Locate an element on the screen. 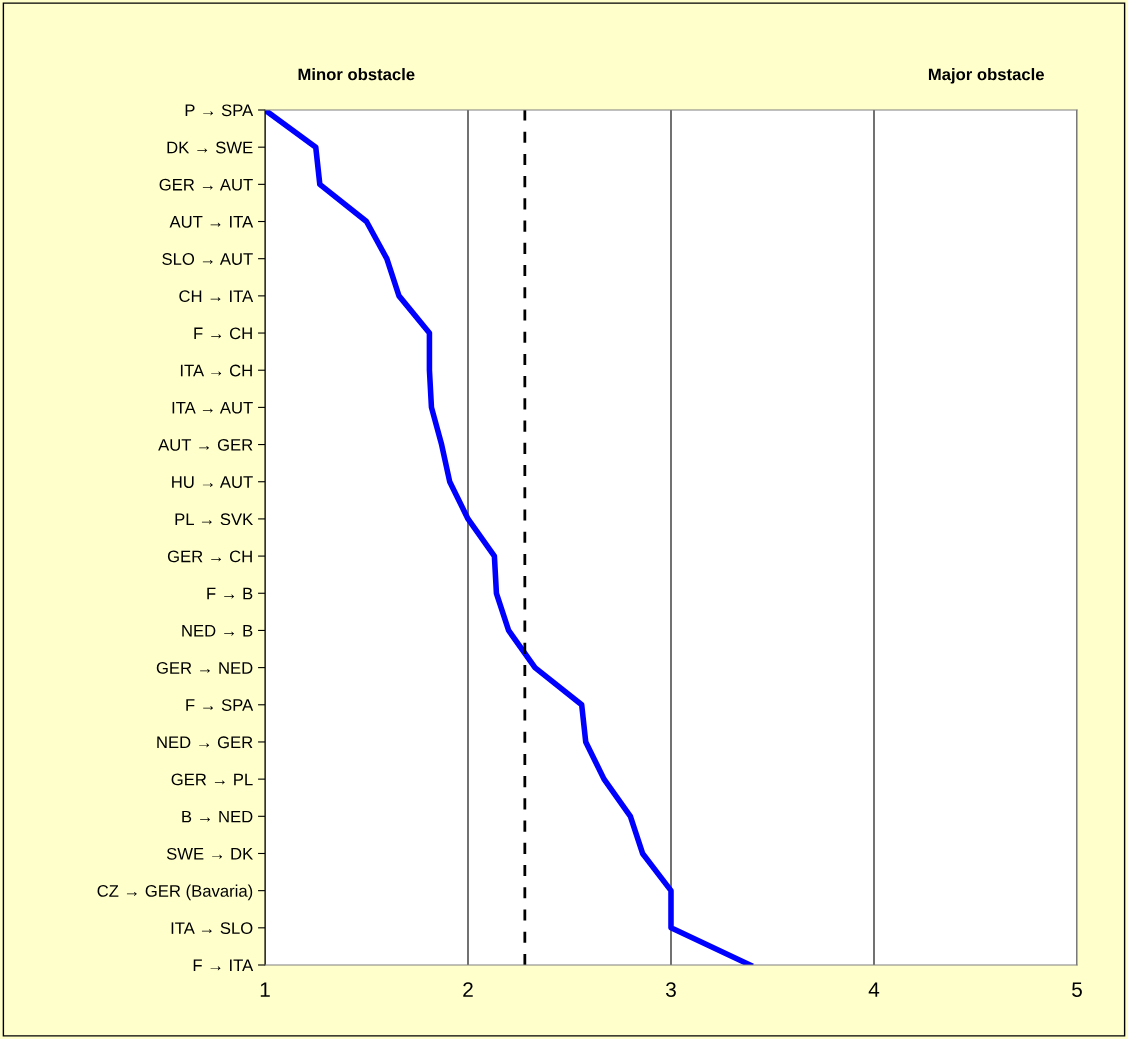 The height and width of the screenshot is (1039, 1128). y-tick-label: NED → GER is located at coordinates (205, 742).